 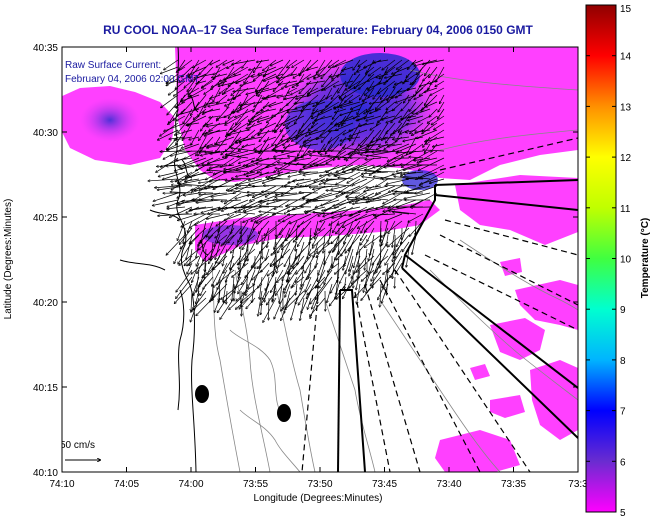 What do you see at coordinates (284, 413) in the screenshot?
I see `station-marker` at bounding box center [284, 413].